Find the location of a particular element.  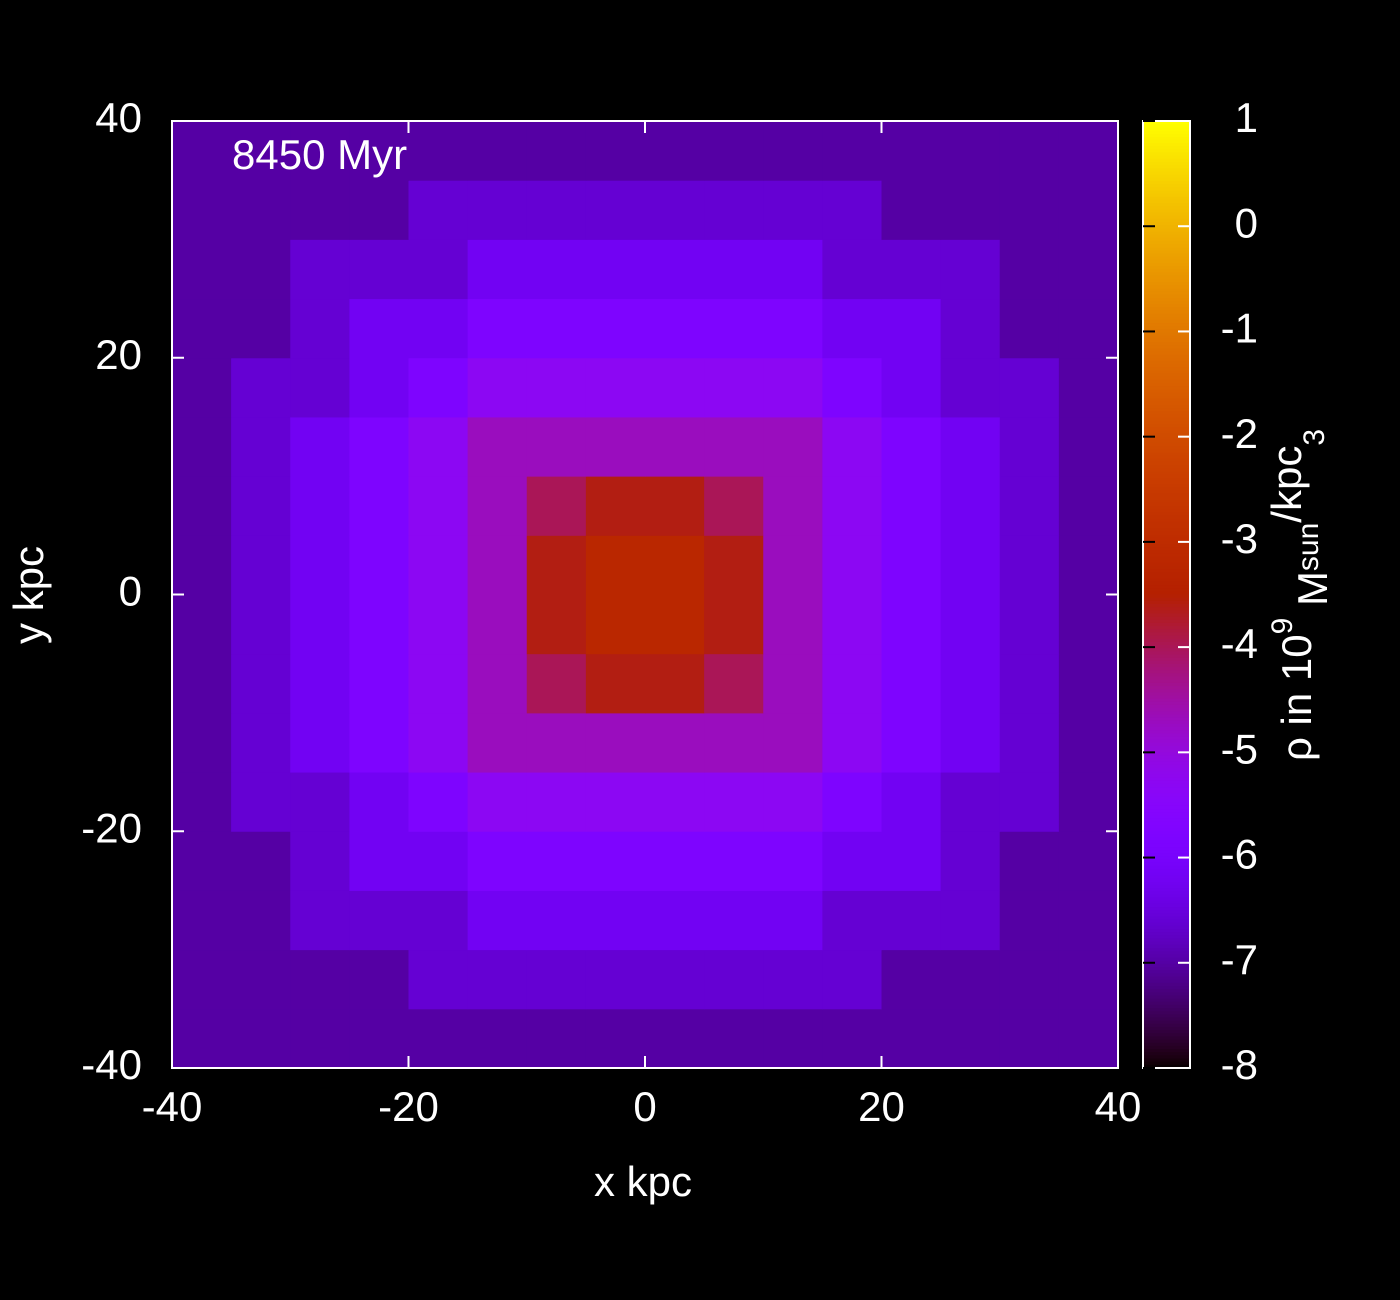

x-tick-label: -40 is located at coordinates (172, 1106).